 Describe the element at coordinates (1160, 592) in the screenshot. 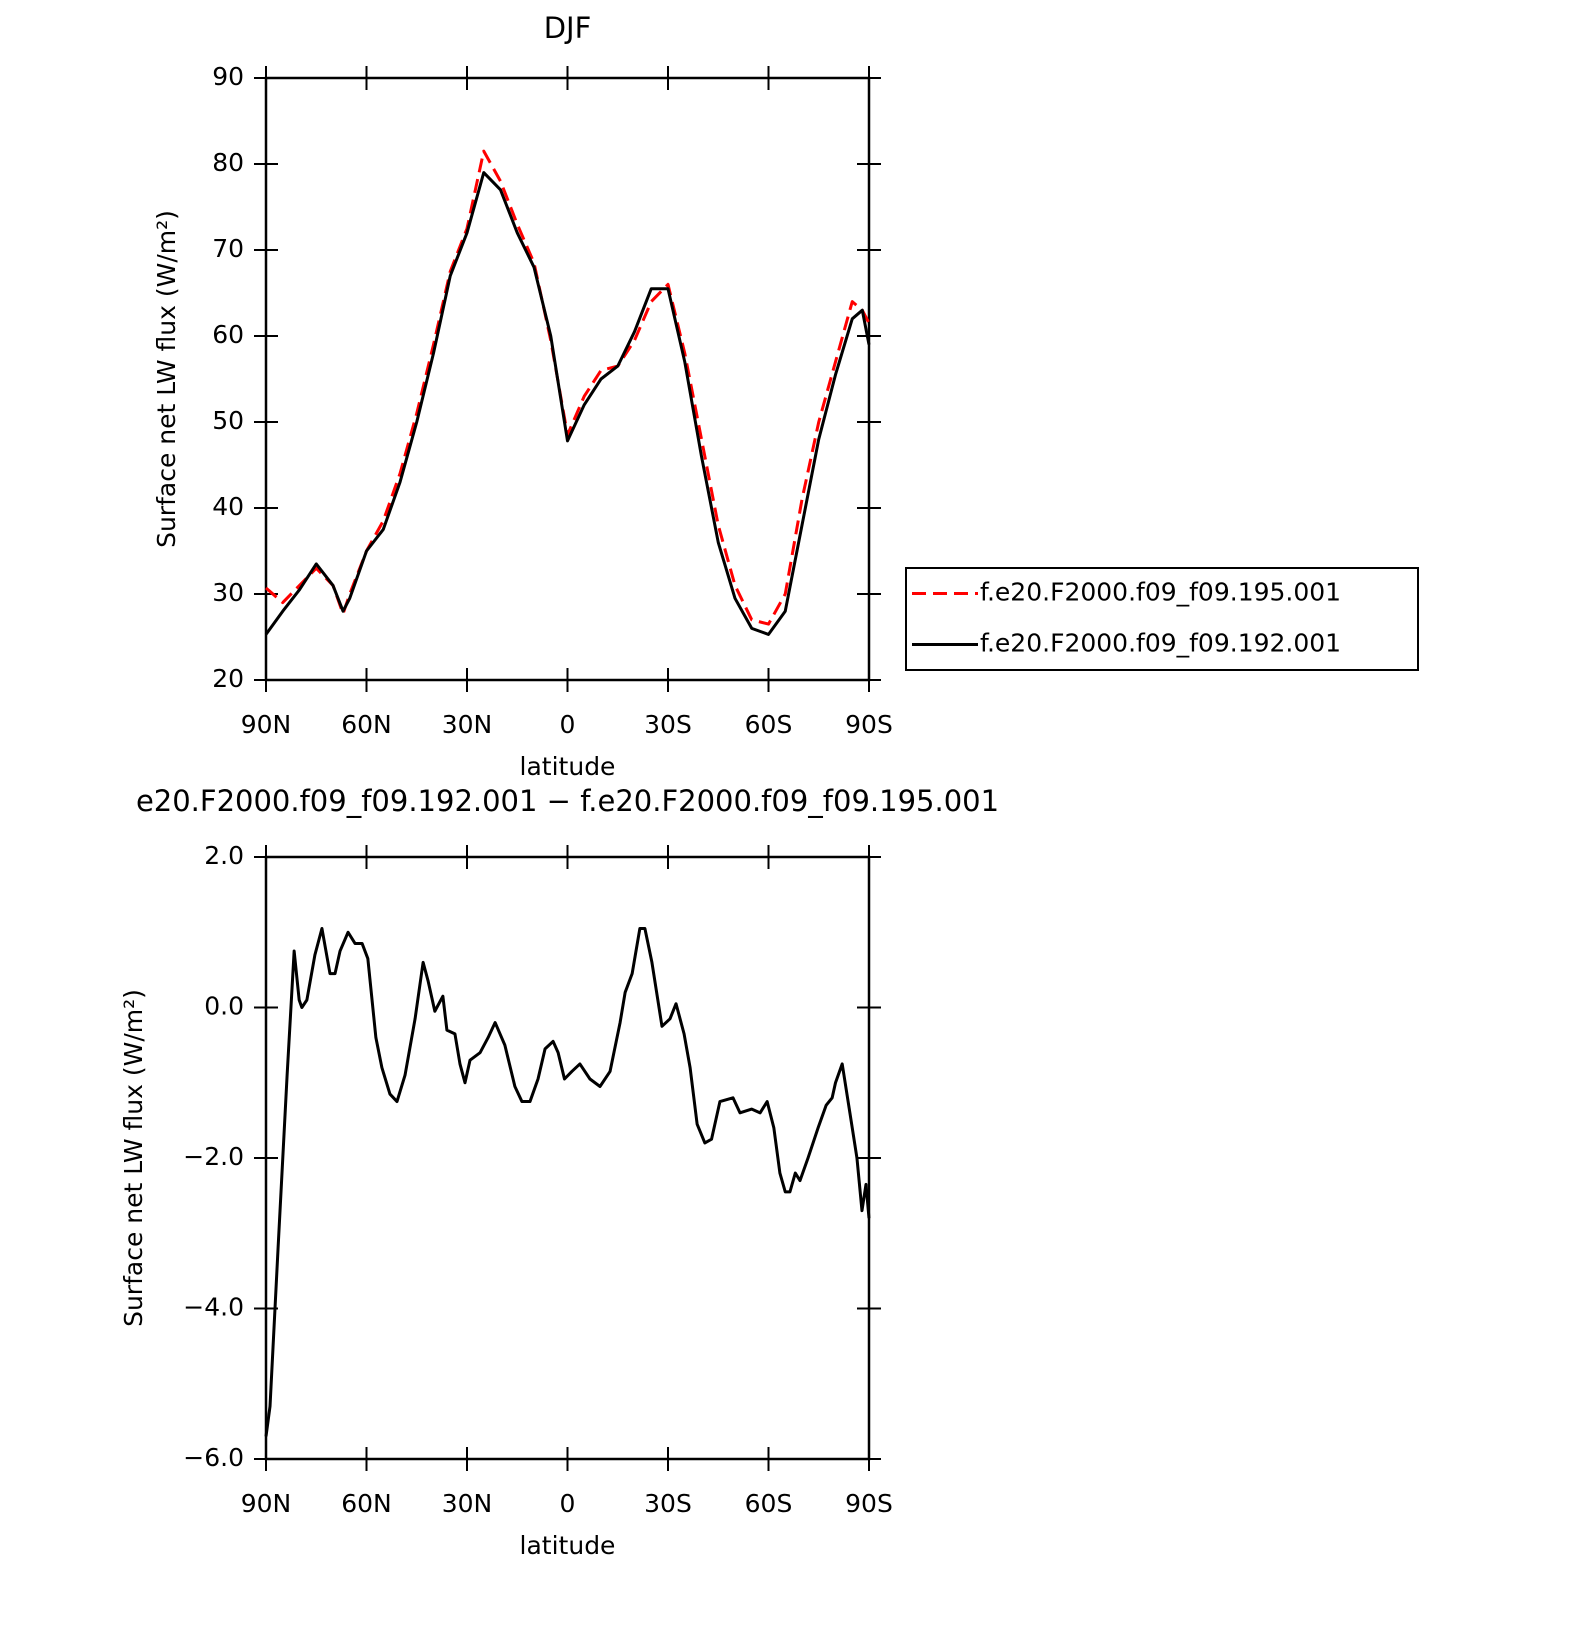

I see `legend-label: f.e20.F2000.f09_f09.195.001` at that location.